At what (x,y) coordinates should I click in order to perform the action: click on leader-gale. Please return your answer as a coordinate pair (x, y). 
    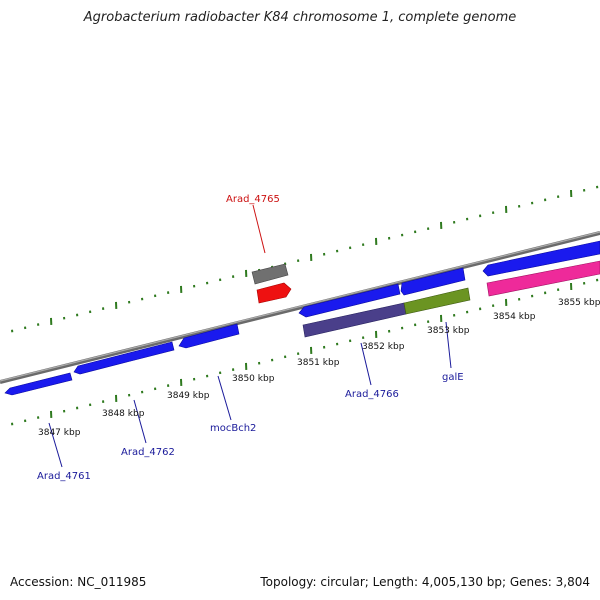
    Looking at the image, I should click on (448, 345).